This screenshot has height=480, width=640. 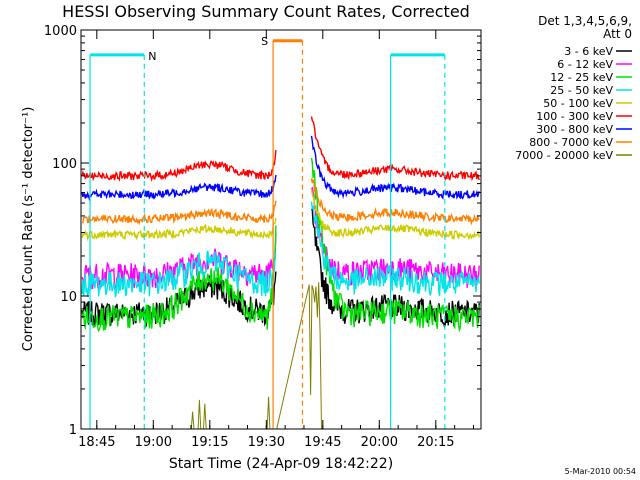 What do you see at coordinates (60, 31) in the screenshot?
I see `y-tick-label: 1000` at bounding box center [60, 31].